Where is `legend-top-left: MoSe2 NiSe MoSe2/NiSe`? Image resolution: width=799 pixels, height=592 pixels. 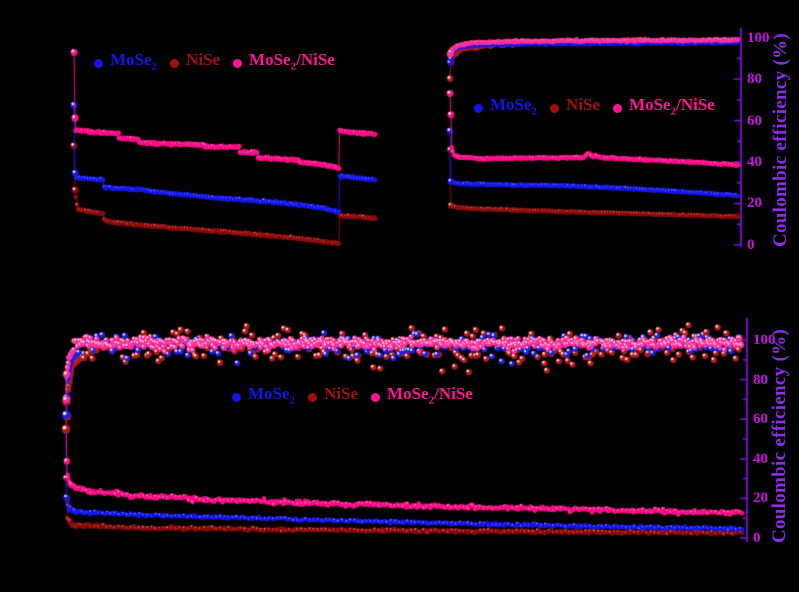
legend-top-left: MoSe2 NiSe MoSe2/NiSe is located at coordinates (214, 63).